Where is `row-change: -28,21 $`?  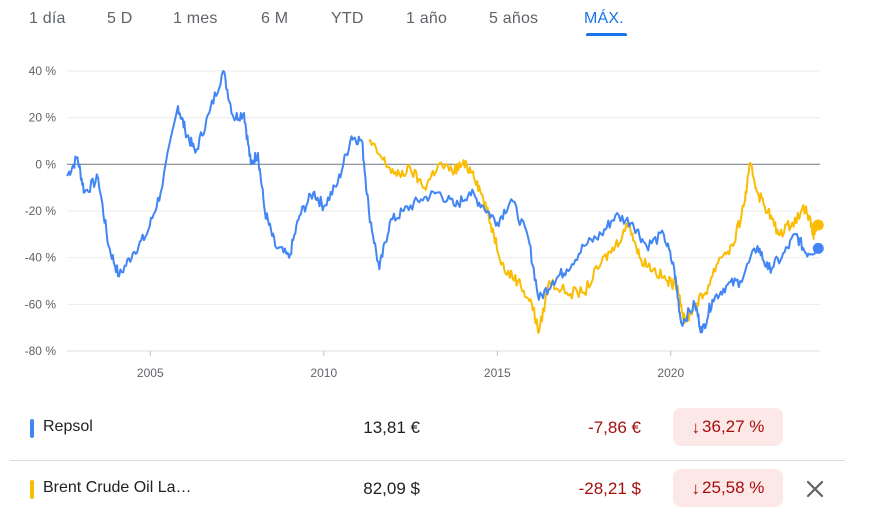
row-change: -28,21 $ is located at coordinates (609, 488).